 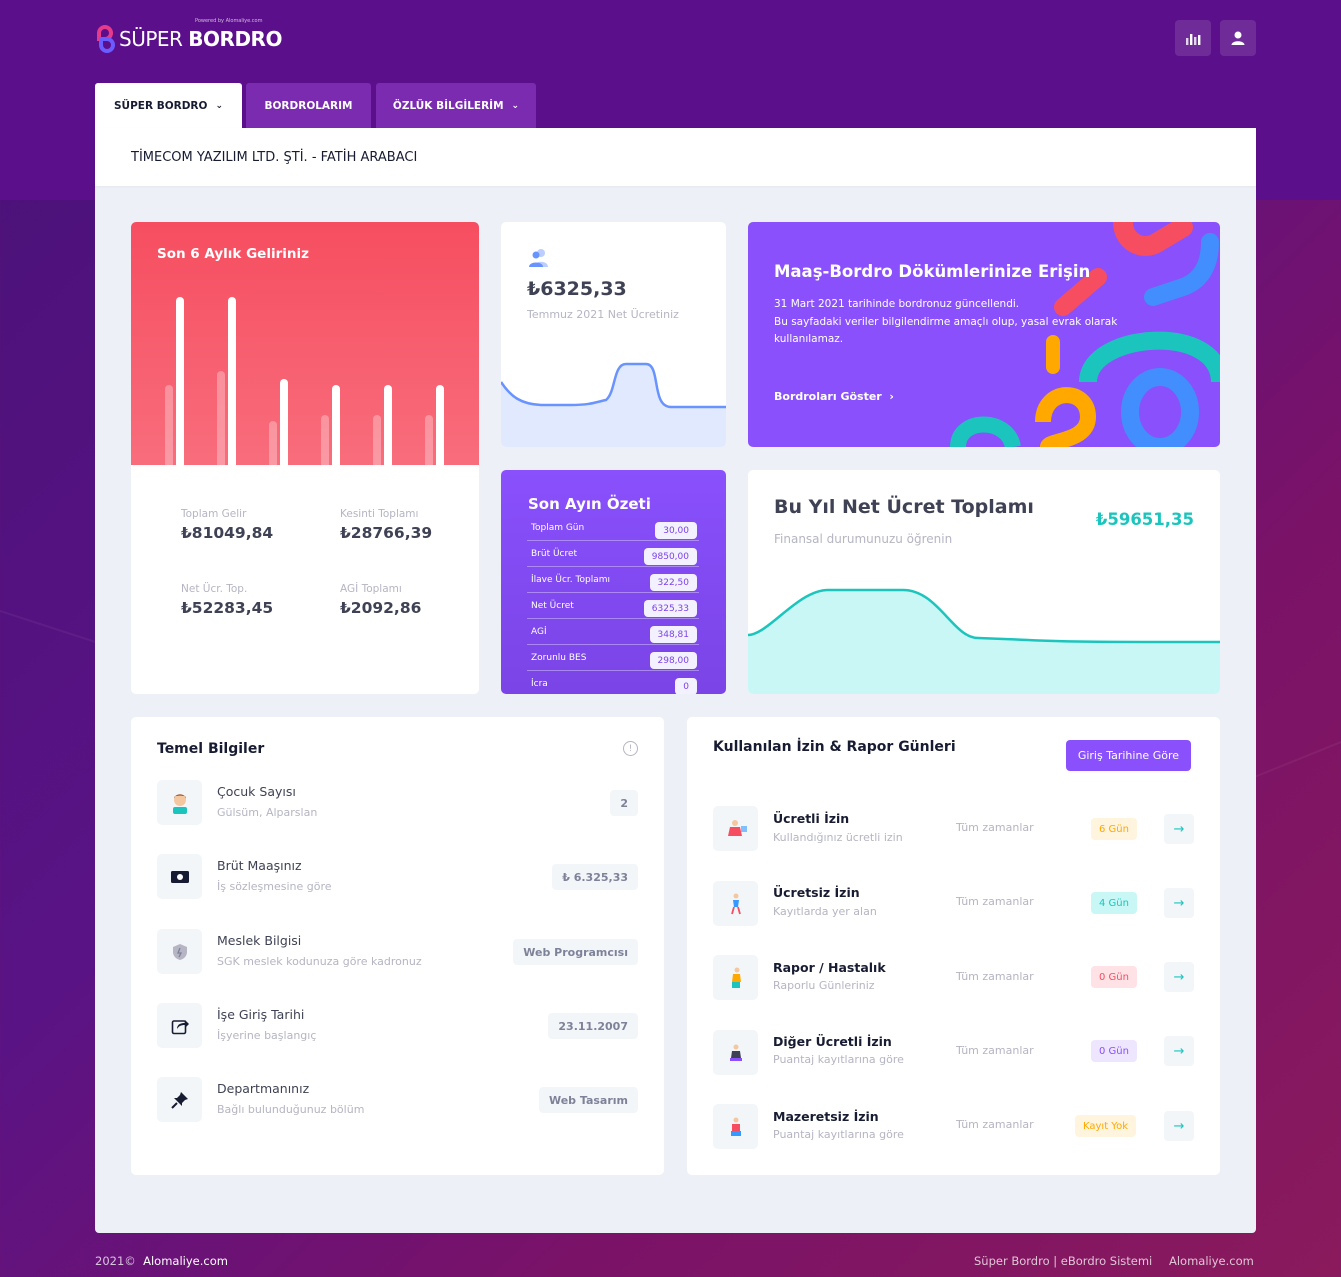 What do you see at coordinates (570, 580) in the screenshot?
I see `row-label: İlave Ücr. Toplamı` at bounding box center [570, 580].